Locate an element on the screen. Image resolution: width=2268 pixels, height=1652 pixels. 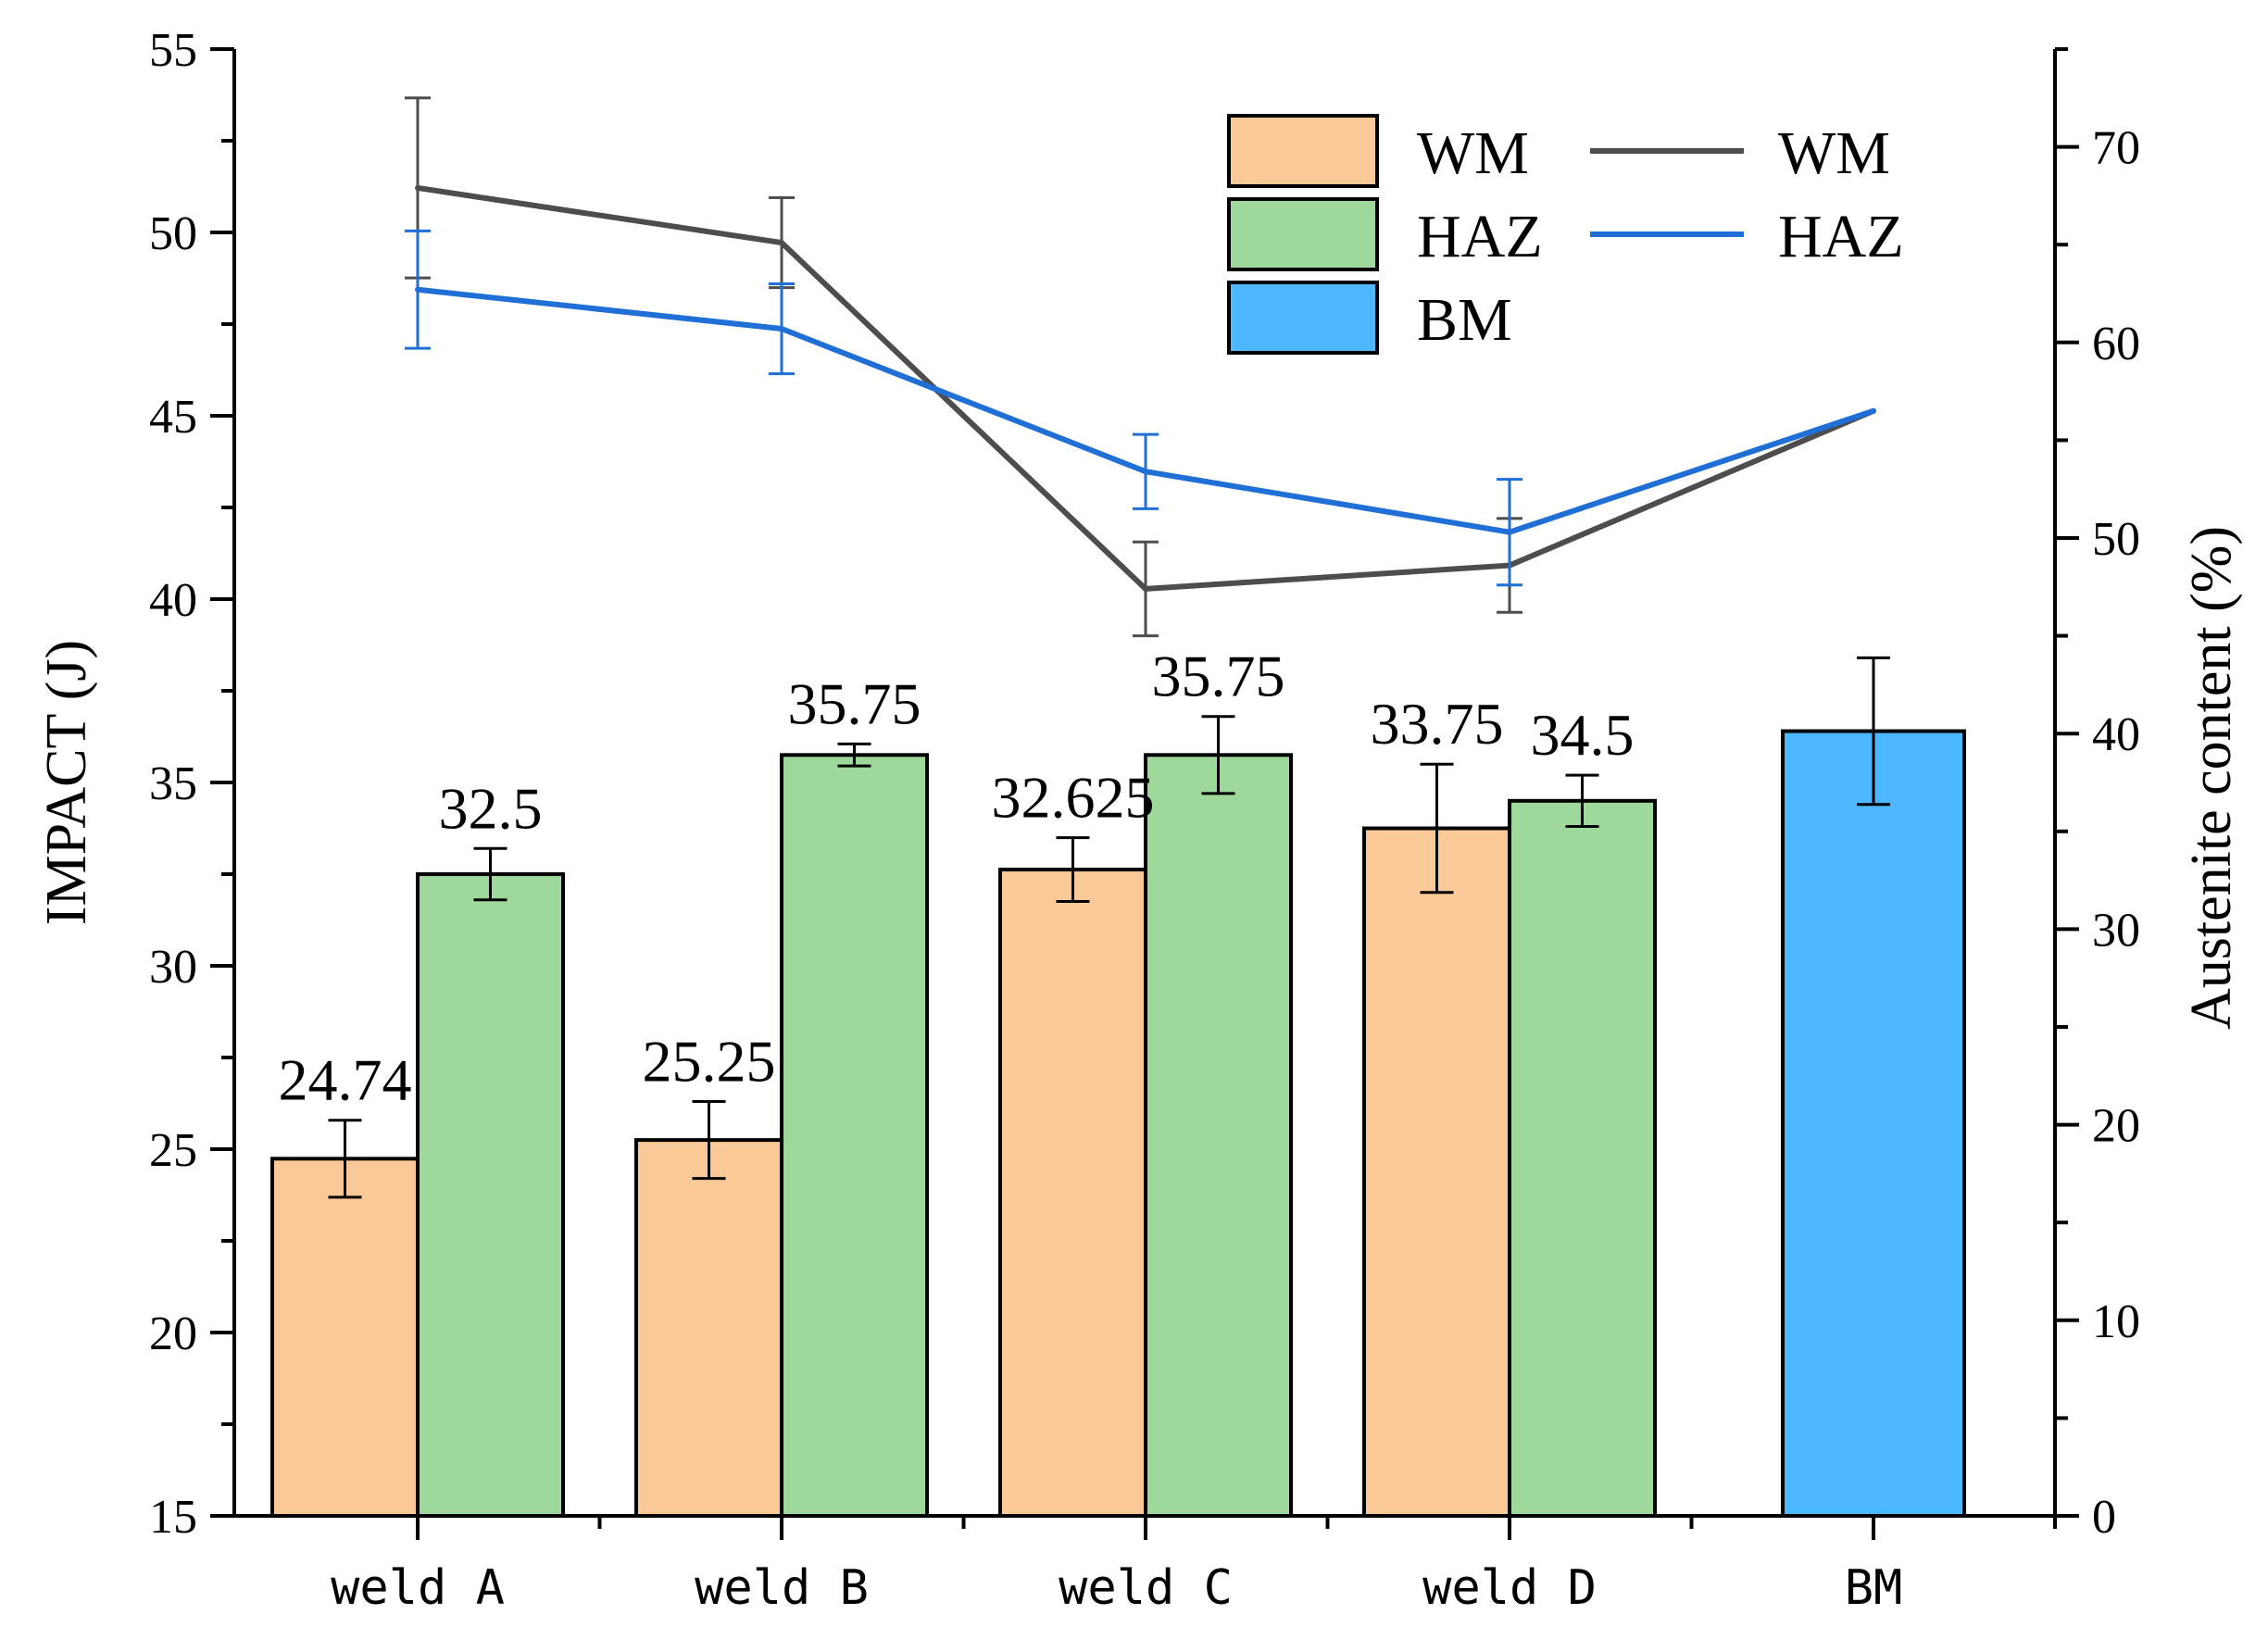
line-errorbar-haz-weld-a is located at coordinates (418, 289).